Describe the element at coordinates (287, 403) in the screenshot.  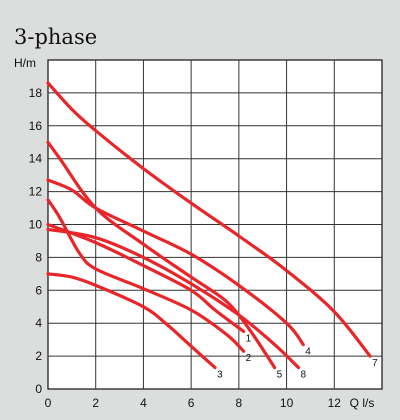
I see `x-tick-label: 10` at that location.